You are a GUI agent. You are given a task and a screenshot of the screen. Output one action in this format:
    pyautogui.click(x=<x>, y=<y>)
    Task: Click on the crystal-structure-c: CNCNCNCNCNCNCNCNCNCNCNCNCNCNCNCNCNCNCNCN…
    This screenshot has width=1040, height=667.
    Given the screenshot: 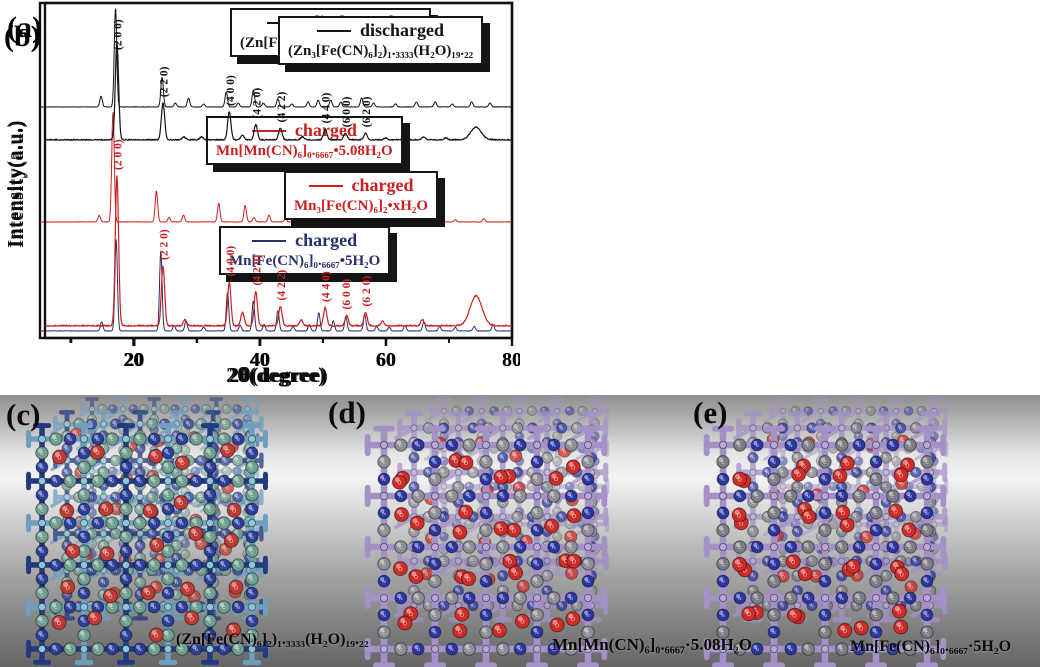 What is the action you would take?
    pyautogui.click(x=147, y=531)
    